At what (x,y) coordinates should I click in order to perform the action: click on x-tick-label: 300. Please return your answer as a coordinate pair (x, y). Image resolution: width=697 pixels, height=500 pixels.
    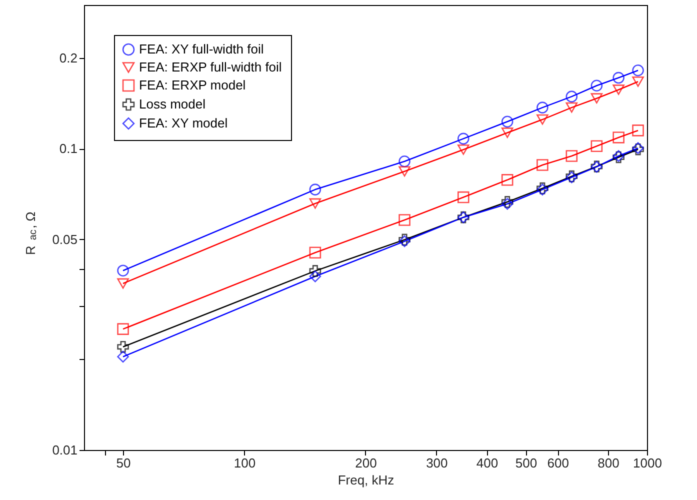
    Looking at the image, I should click on (437, 463).